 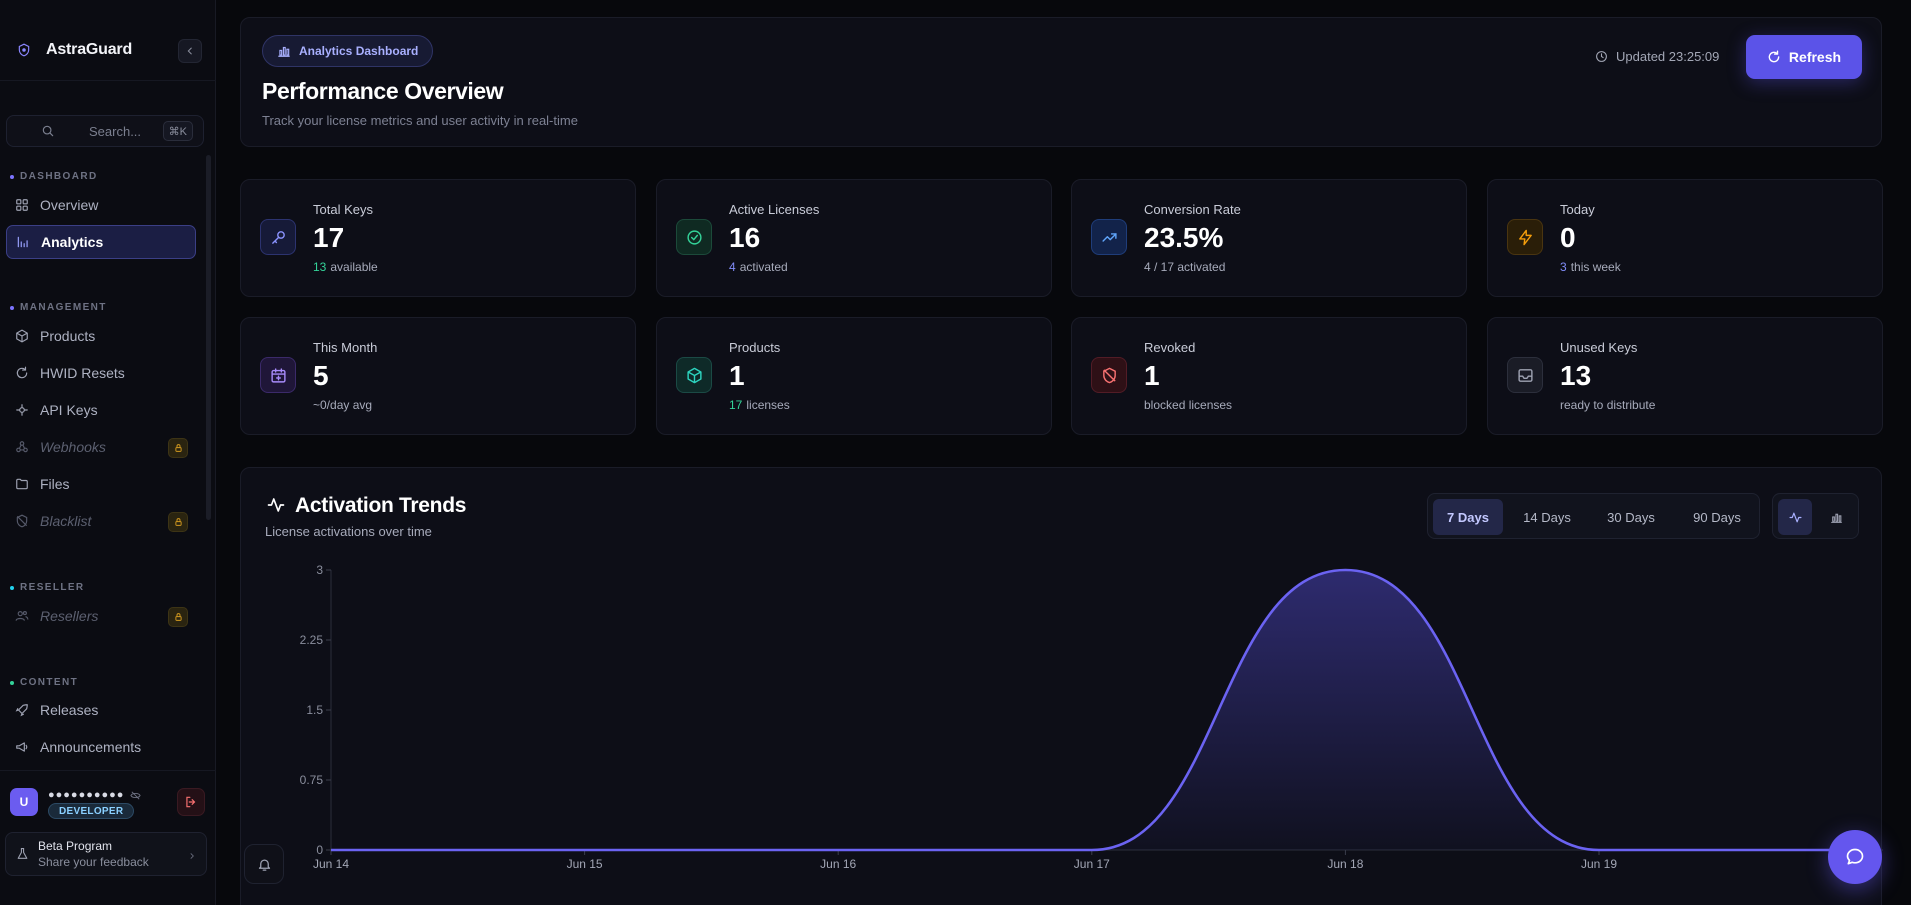 I want to click on chat-button, so click(x=1855, y=857).